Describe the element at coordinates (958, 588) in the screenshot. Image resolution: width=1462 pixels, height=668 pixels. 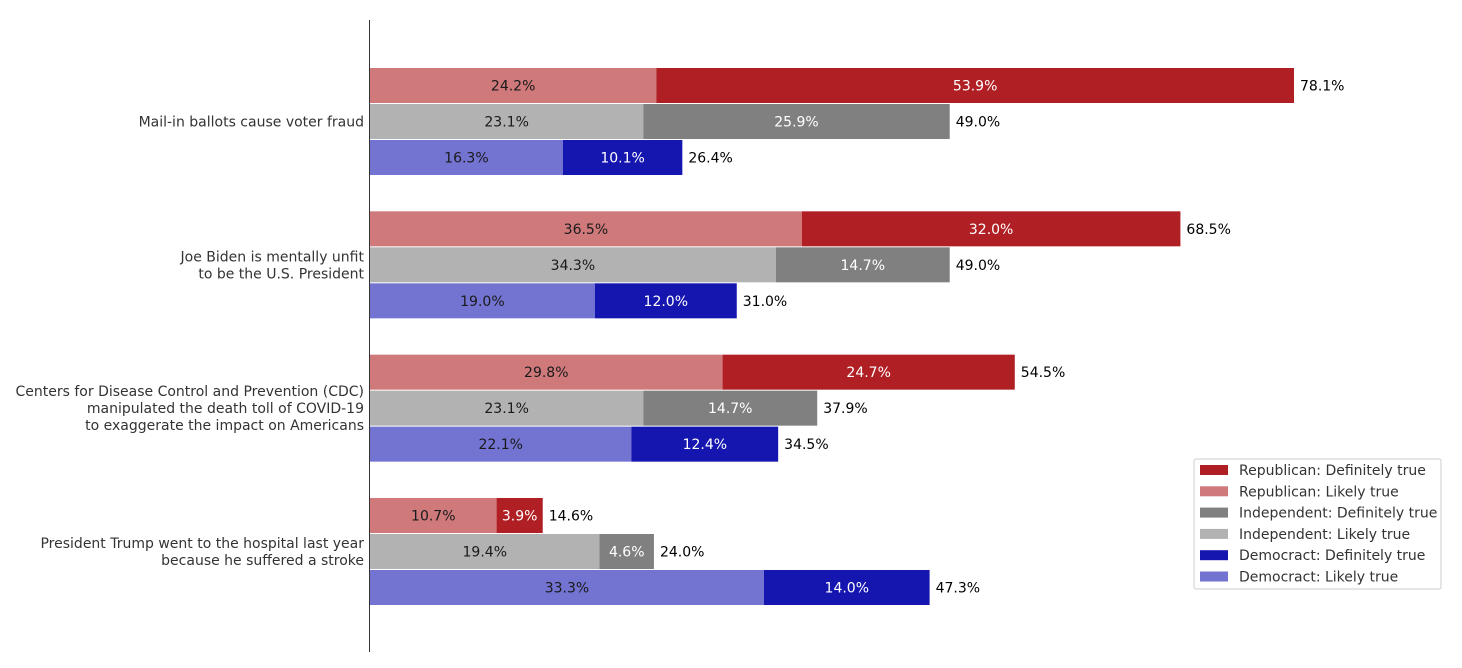
I see `label-democract-total-3: 47.3%` at that location.